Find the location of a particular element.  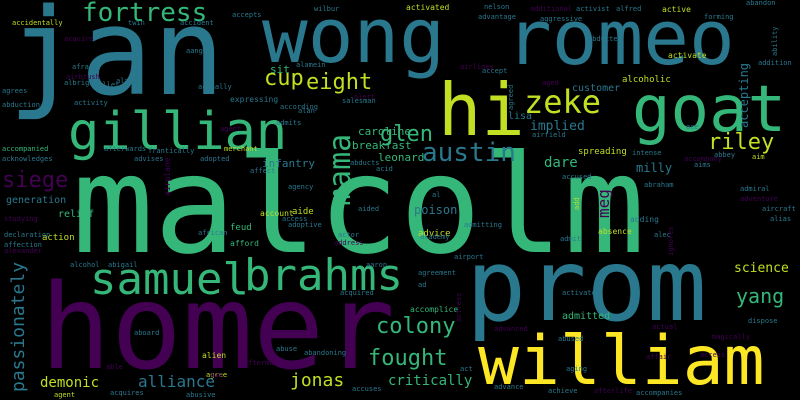

word: alan is located at coordinates (306, 111).